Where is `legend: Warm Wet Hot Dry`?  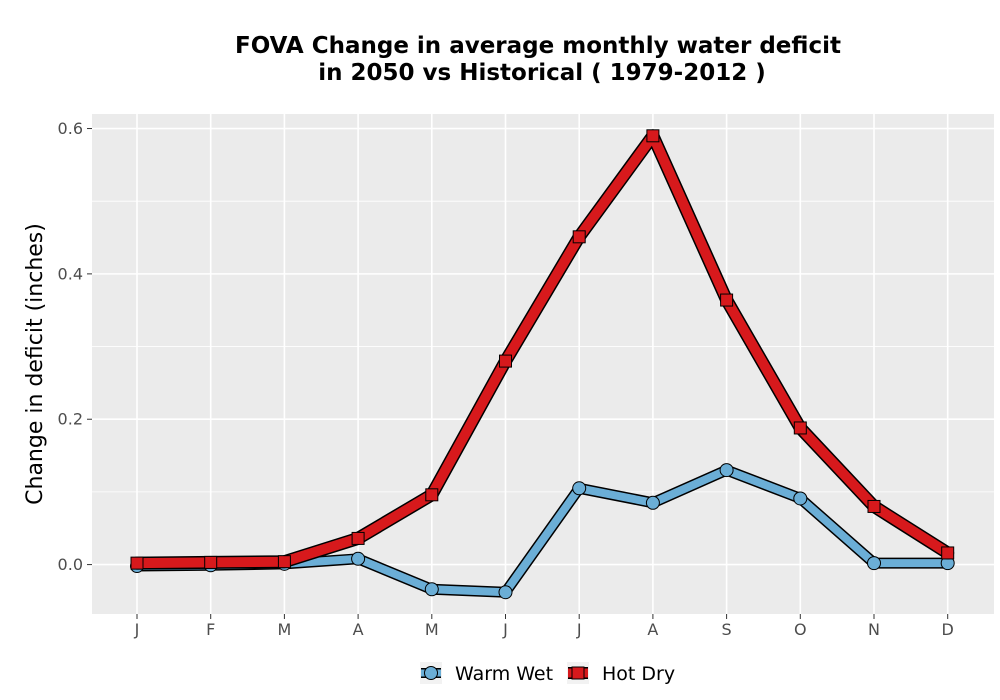 legend: Warm Wet Hot Dry is located at coordinates (547, 673).